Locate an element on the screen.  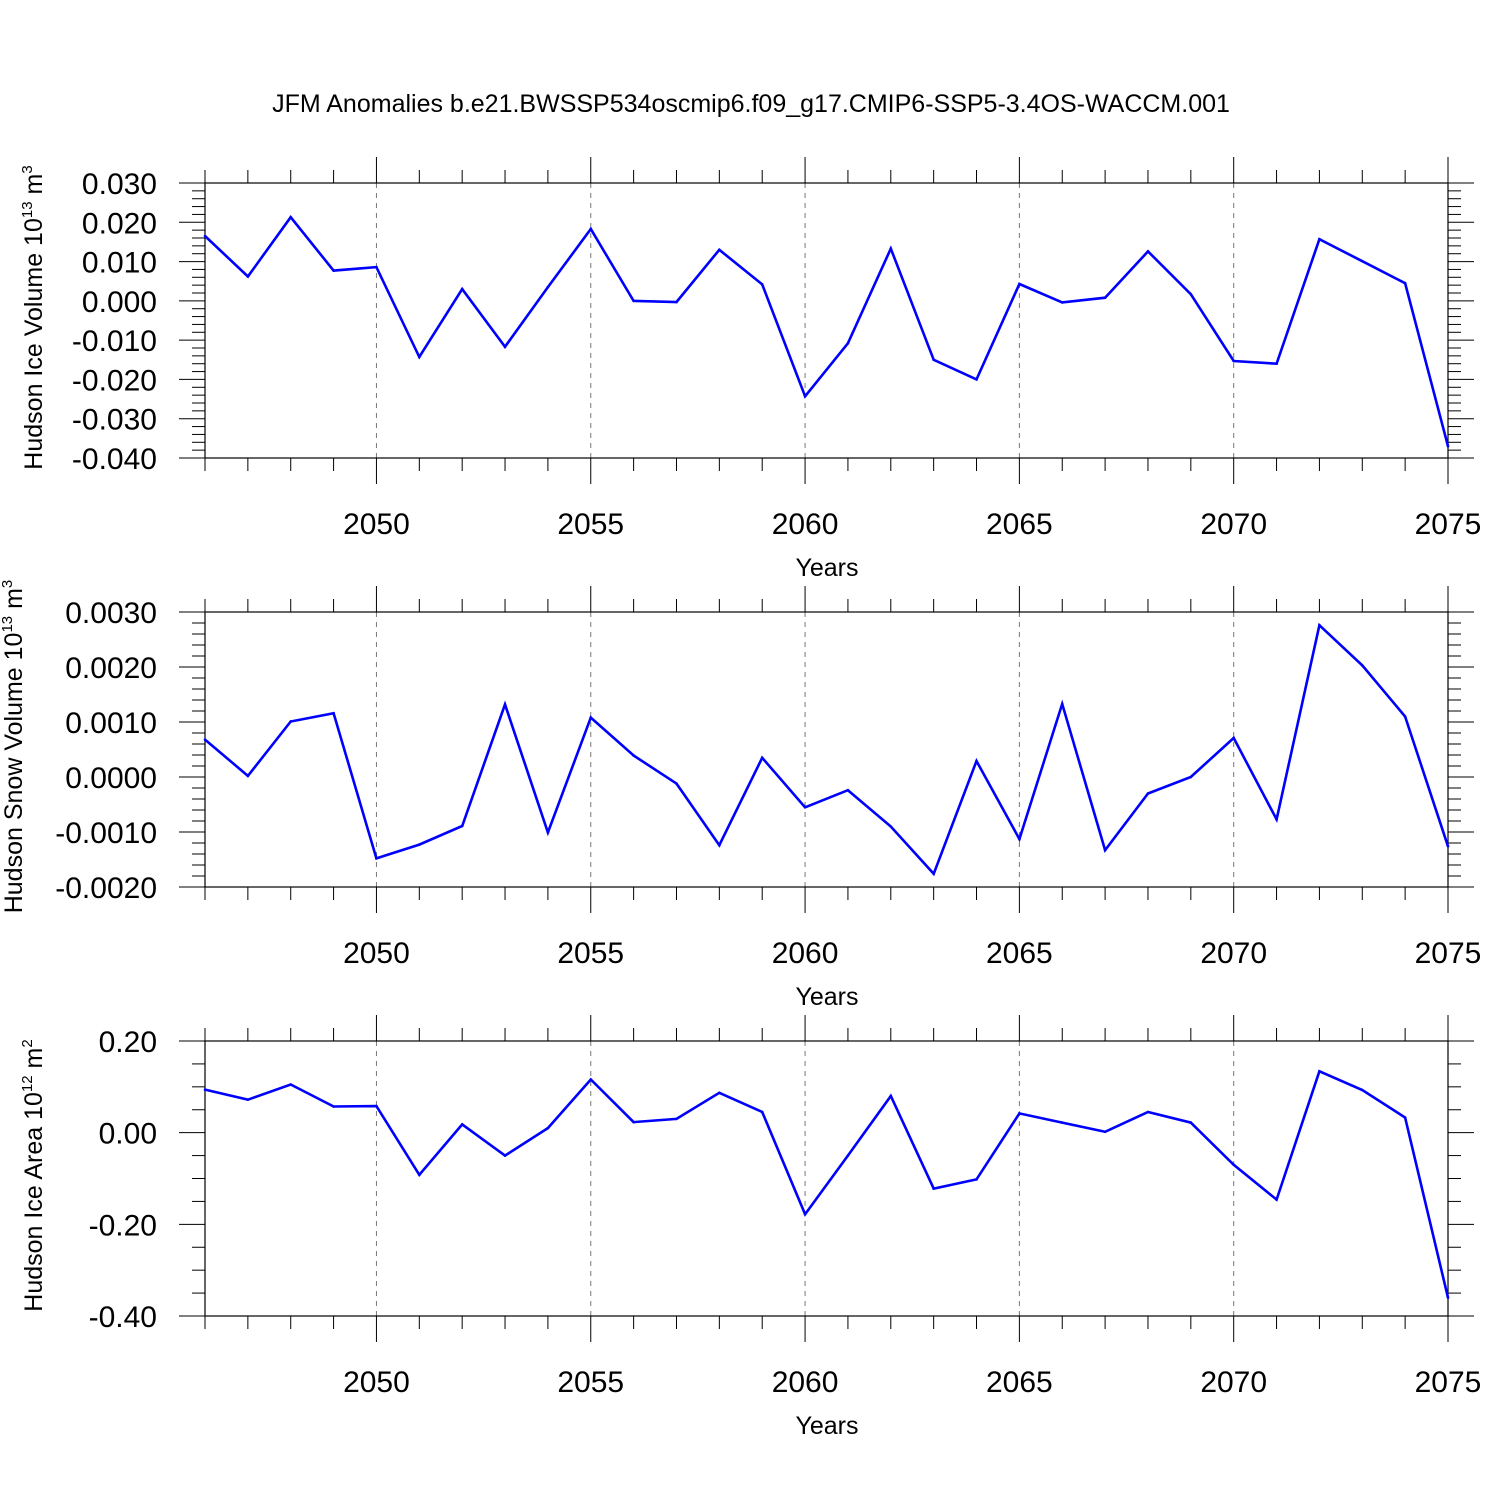
y-axis-label: Hudson Ice Volume 1013 m3 is located at coordinates (33, 317).